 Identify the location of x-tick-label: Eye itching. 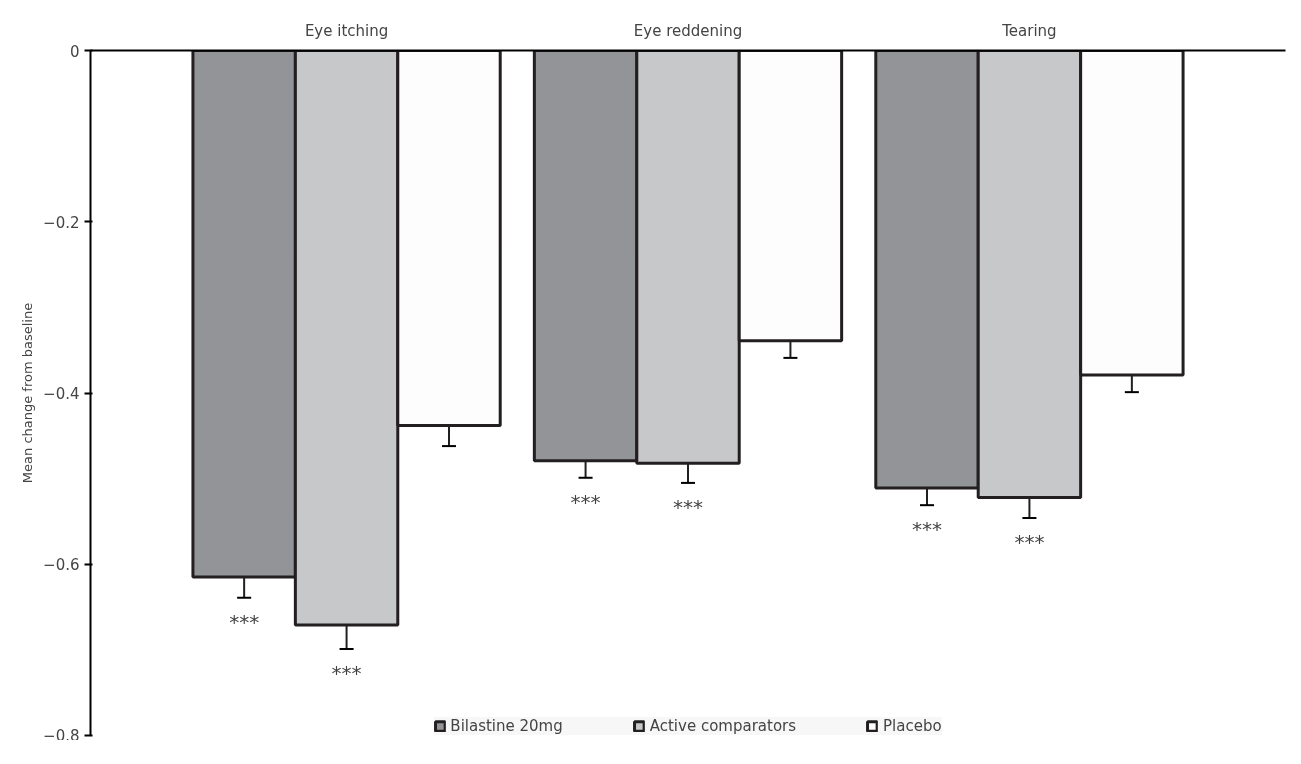
(346, 30).